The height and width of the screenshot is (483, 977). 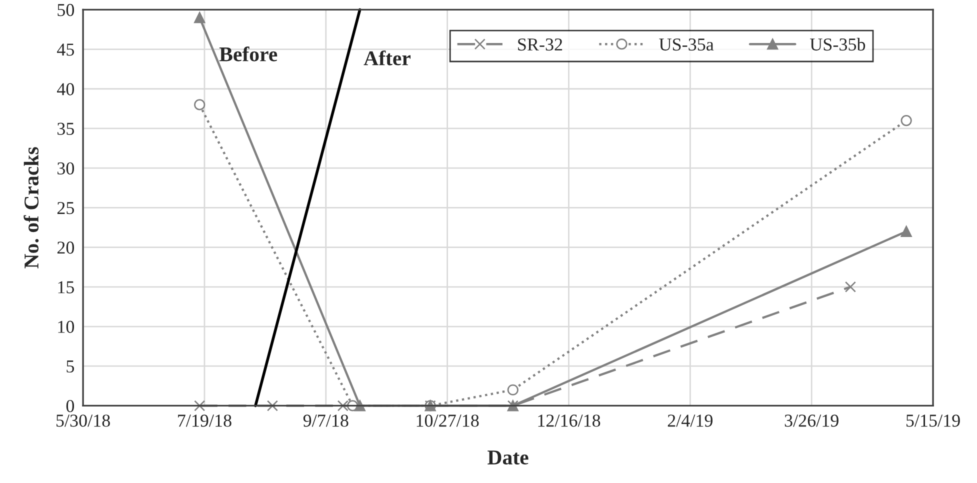 I want to click on legend-label: US-35a, so click(x=686, y=44).